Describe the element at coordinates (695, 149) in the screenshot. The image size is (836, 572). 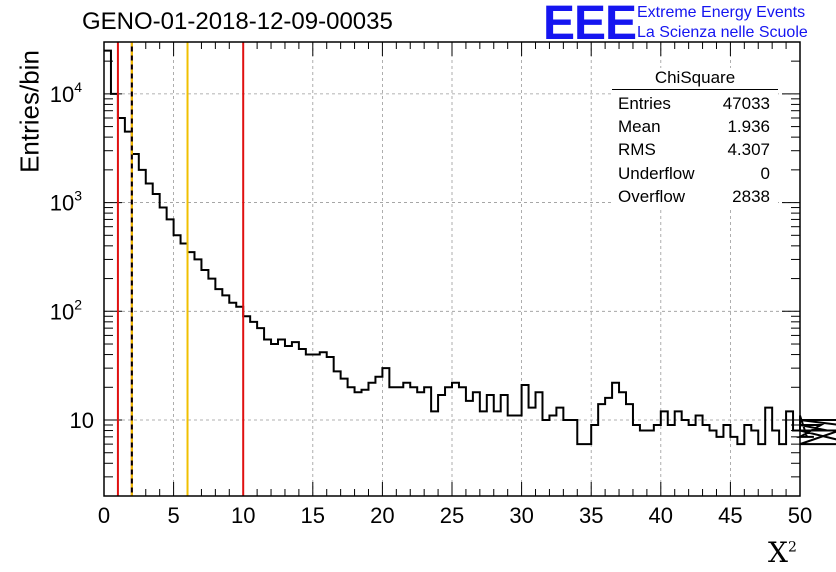
I see `stats-row-rms: RMS 4.307` at that location.